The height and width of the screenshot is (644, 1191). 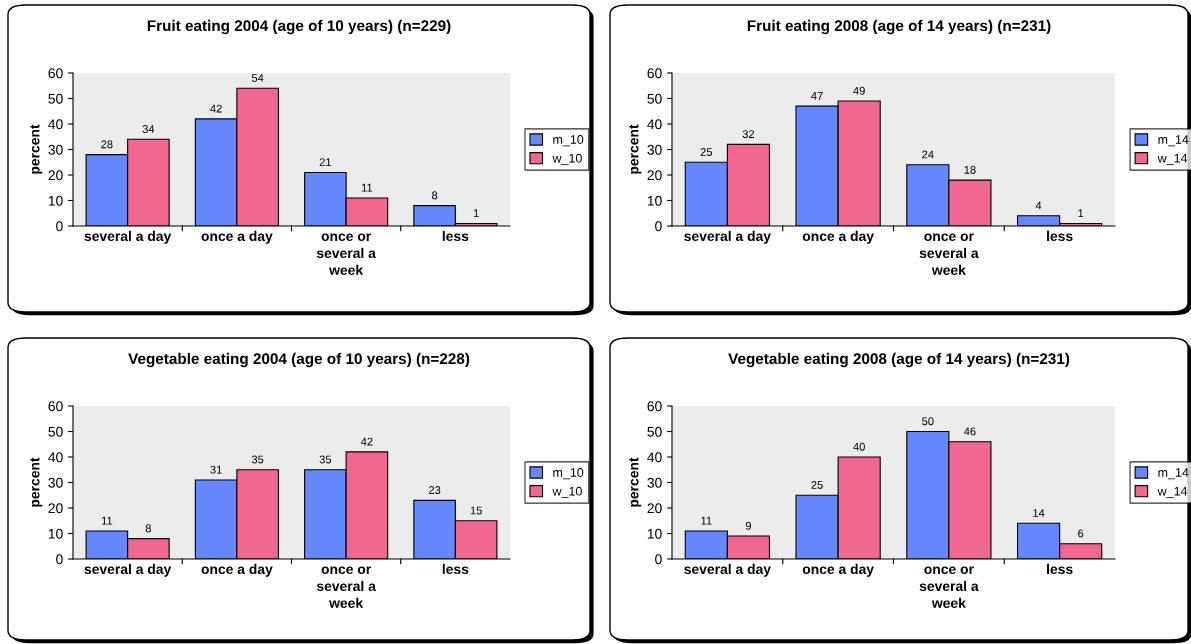 What do you see at coordinates (899, 27) in the screenshot?
I see `chart-title: Fruit eating 2008 (age of 14 years) (n=231)` at bounding box center [899, 27].